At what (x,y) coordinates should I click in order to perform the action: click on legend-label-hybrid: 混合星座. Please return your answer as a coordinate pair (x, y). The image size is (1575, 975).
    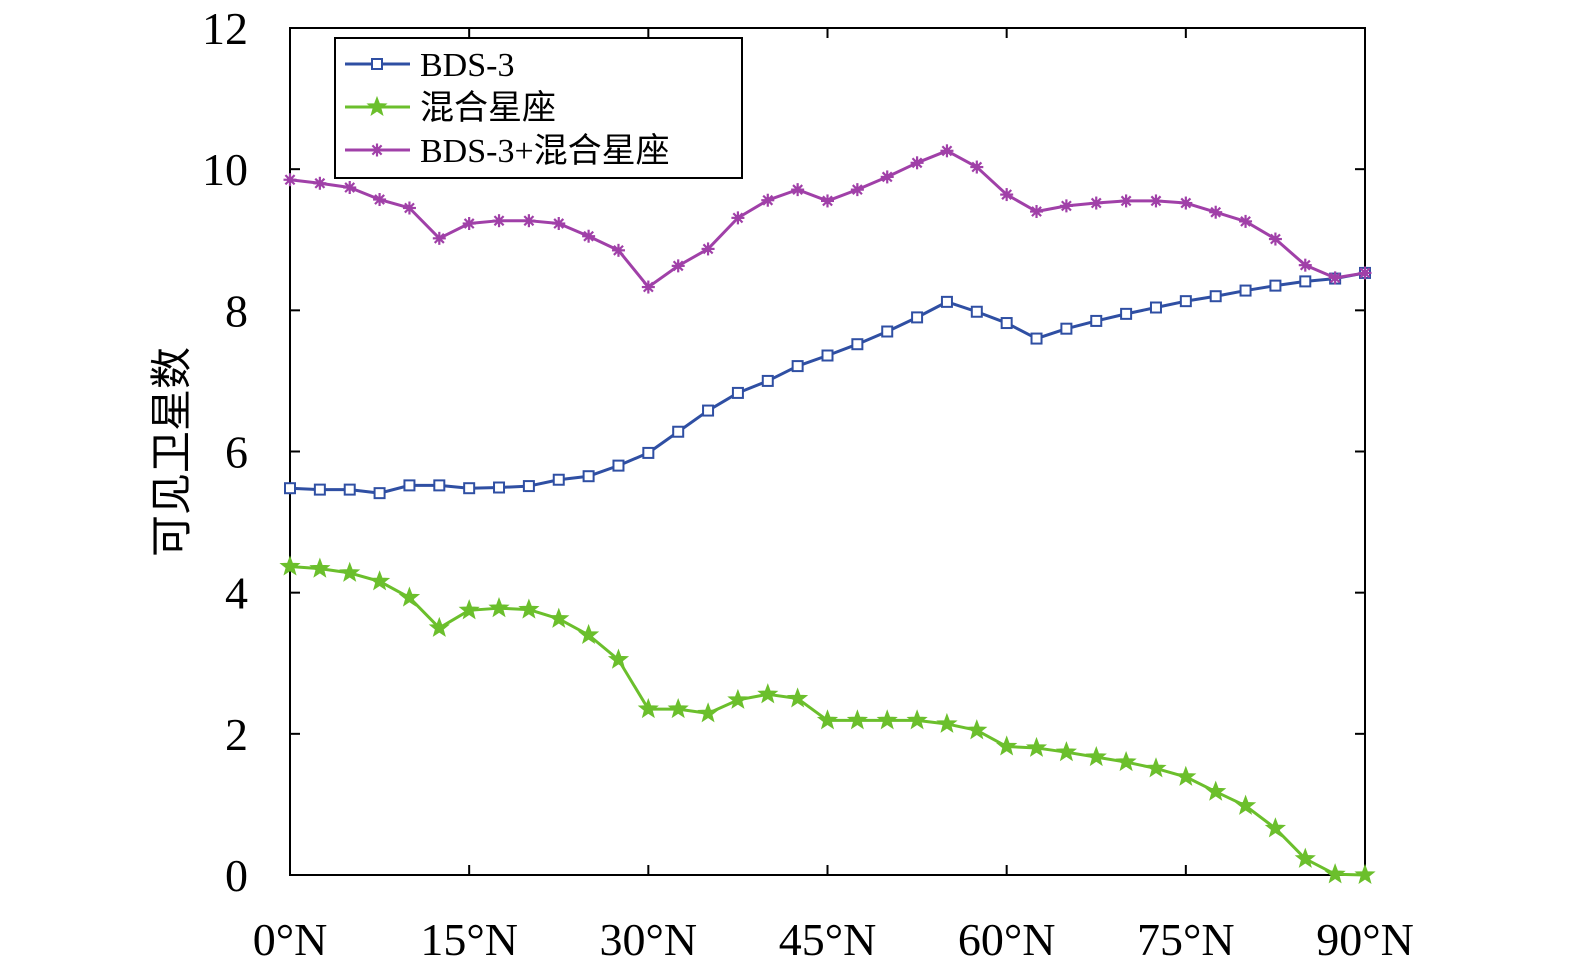
    Looking at the image, I should click on (488, 108).